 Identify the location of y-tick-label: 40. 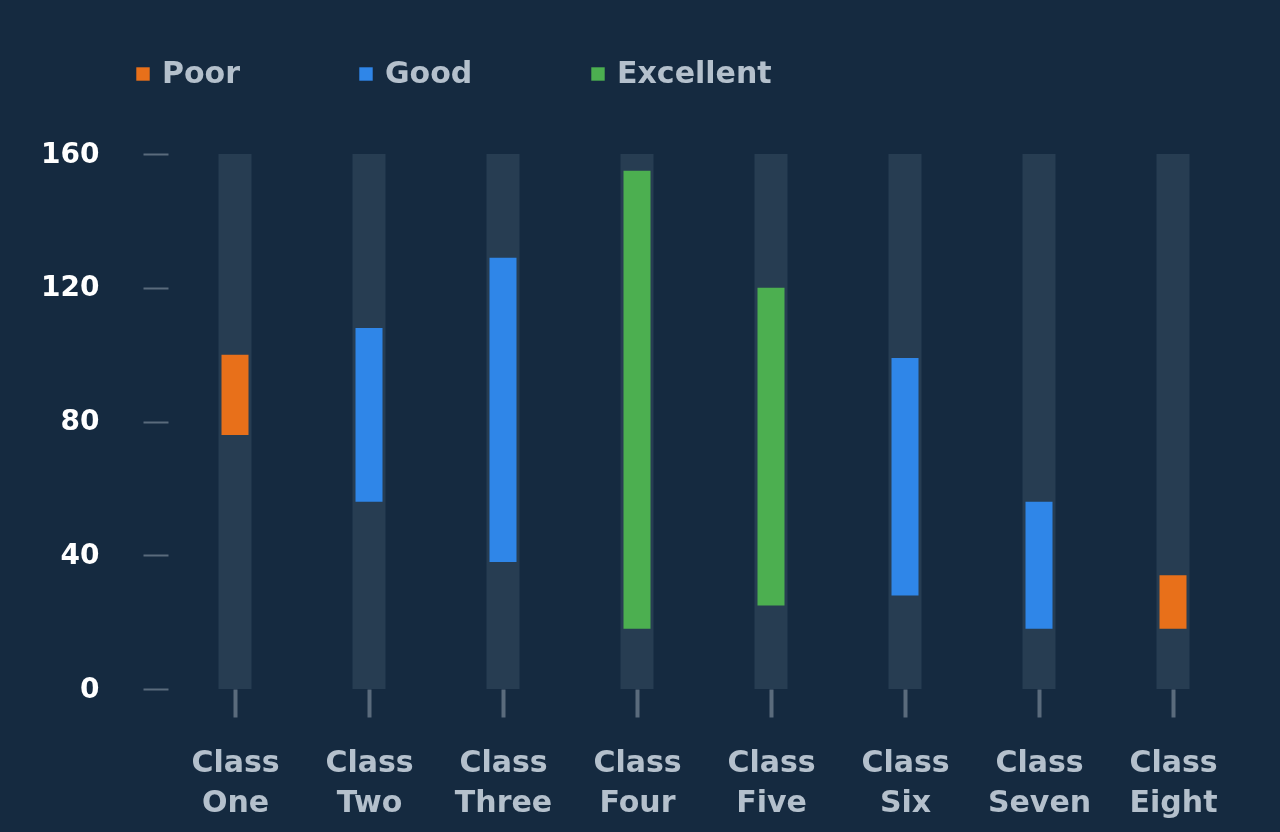
(80, 554).